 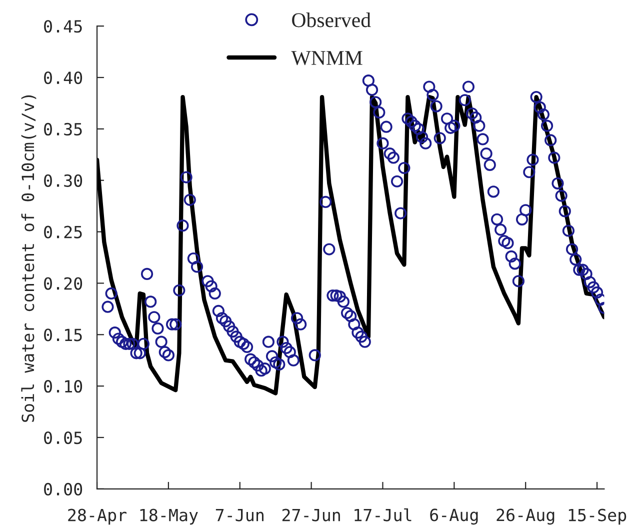 I want to click on x-tick-label: 28-Apr, so click(x=97, y=516).